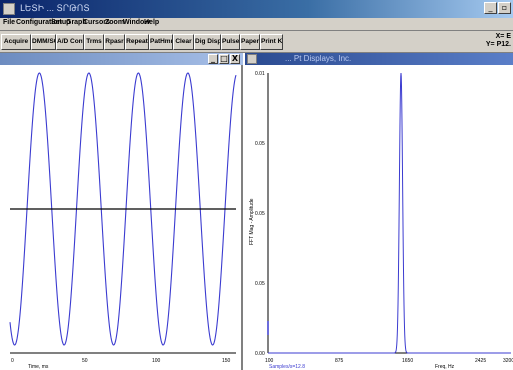 The width and height of the screenshot is (513, 370). What do you see at coordinates (480, 361) in the screenshot?
I see `spectrum-x-tick: 2425` at bounding box center [480, 361].